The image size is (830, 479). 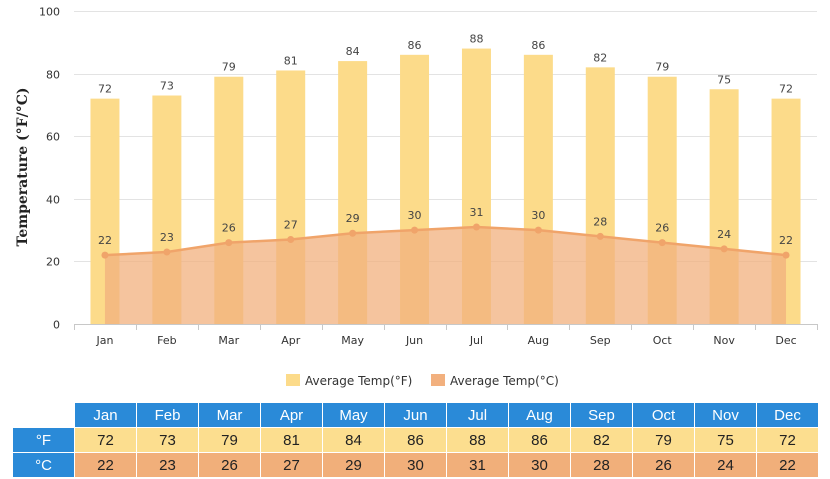 I want to click on legend-swatch-fahrenheit, so click(x=293, y=380).